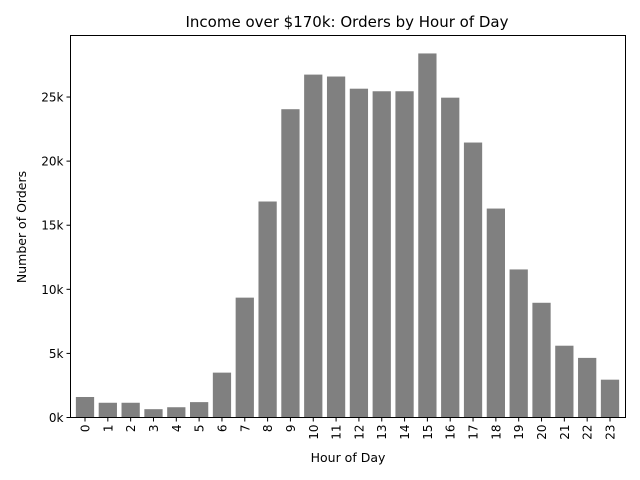 This screenshot has height=480, width=640. Describe the element at coordinates (565, 432) in the screenshot. I see `x-tick-label: 21` at that location.